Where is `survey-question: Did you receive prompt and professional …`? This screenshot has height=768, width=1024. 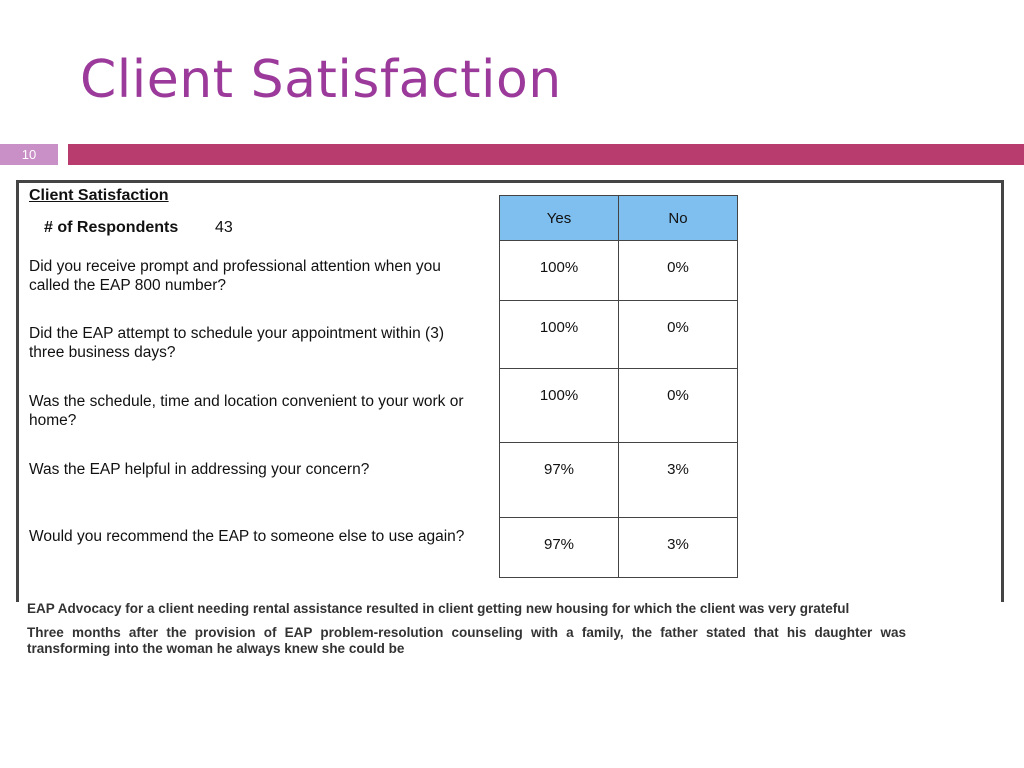
survey-question: Did you receive prompt and professional … is located at coordinates (235, 276).